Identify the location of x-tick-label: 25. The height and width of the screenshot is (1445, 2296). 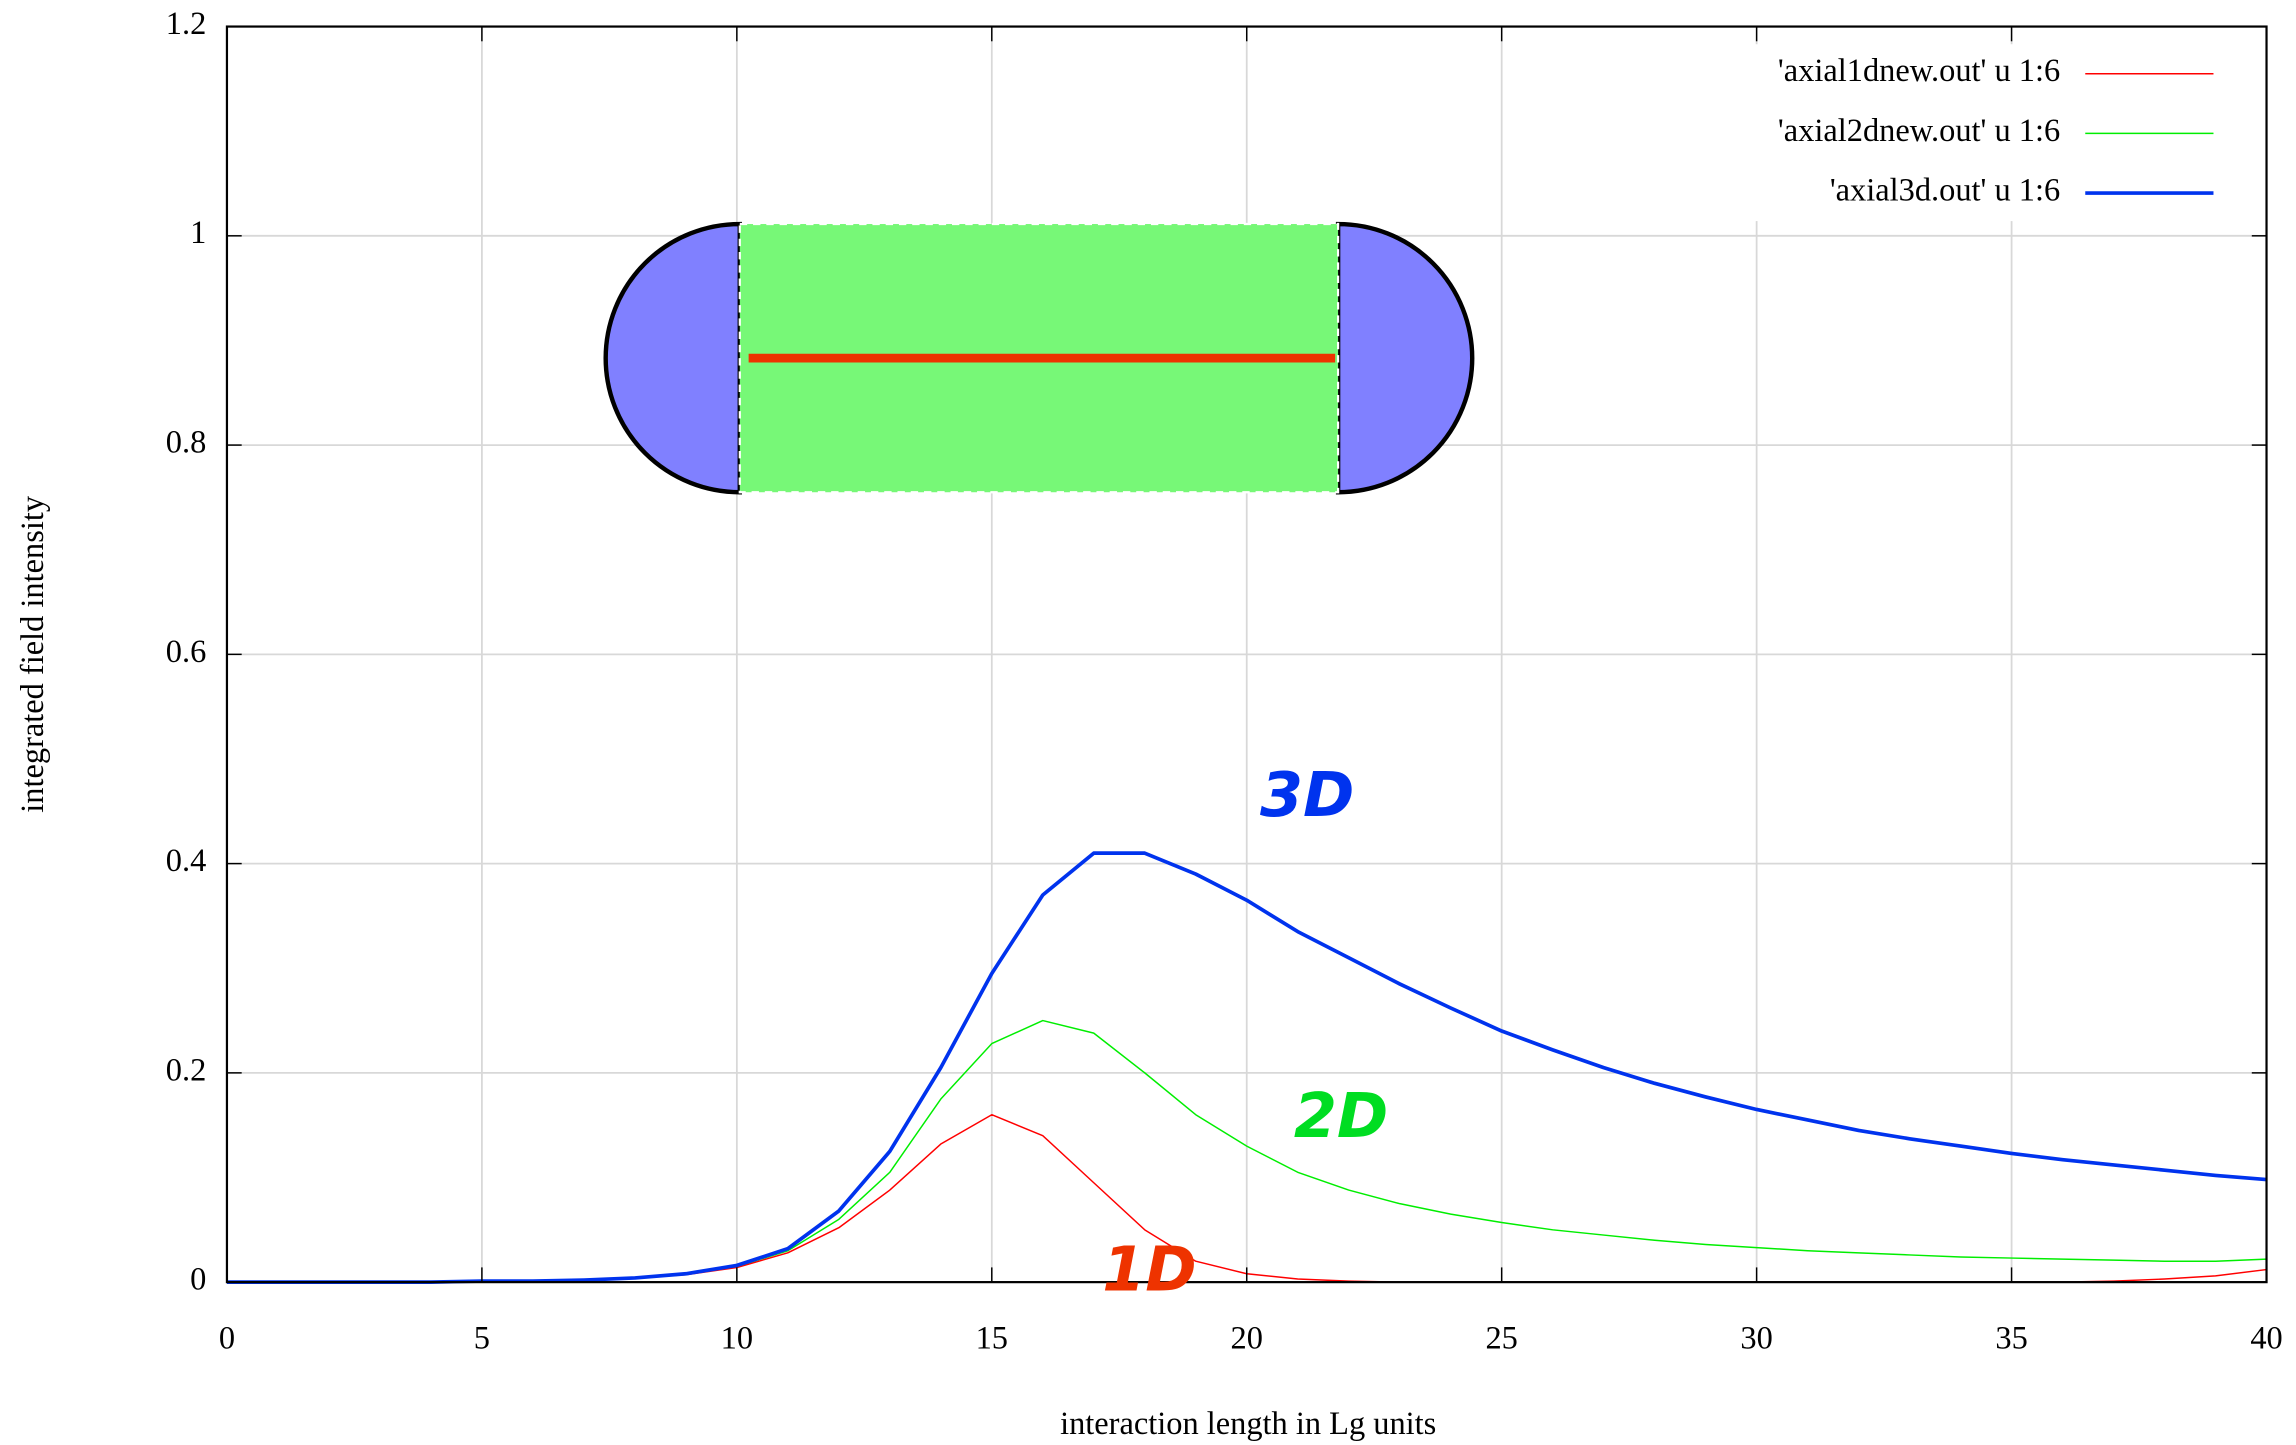
(1501, 1339).